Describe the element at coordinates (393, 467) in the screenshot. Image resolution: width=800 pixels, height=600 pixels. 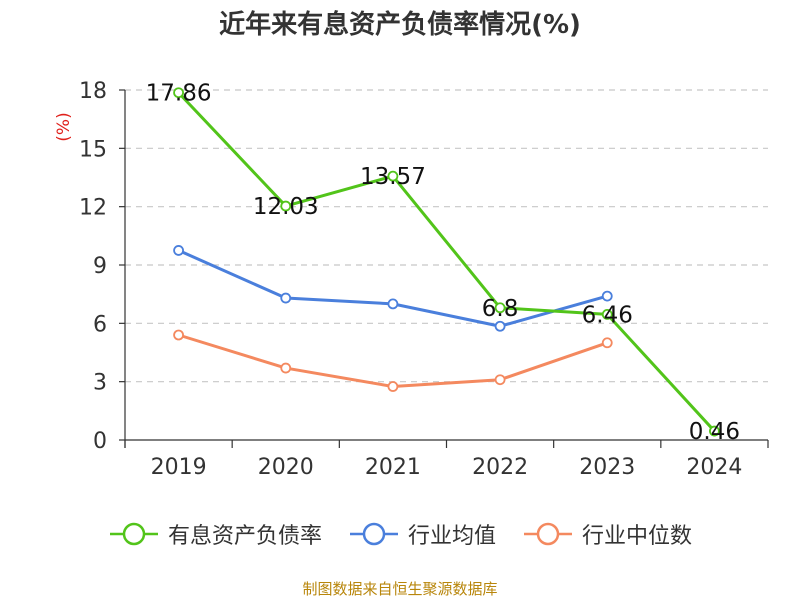
I see `x-tick-label: 2021` at that location.